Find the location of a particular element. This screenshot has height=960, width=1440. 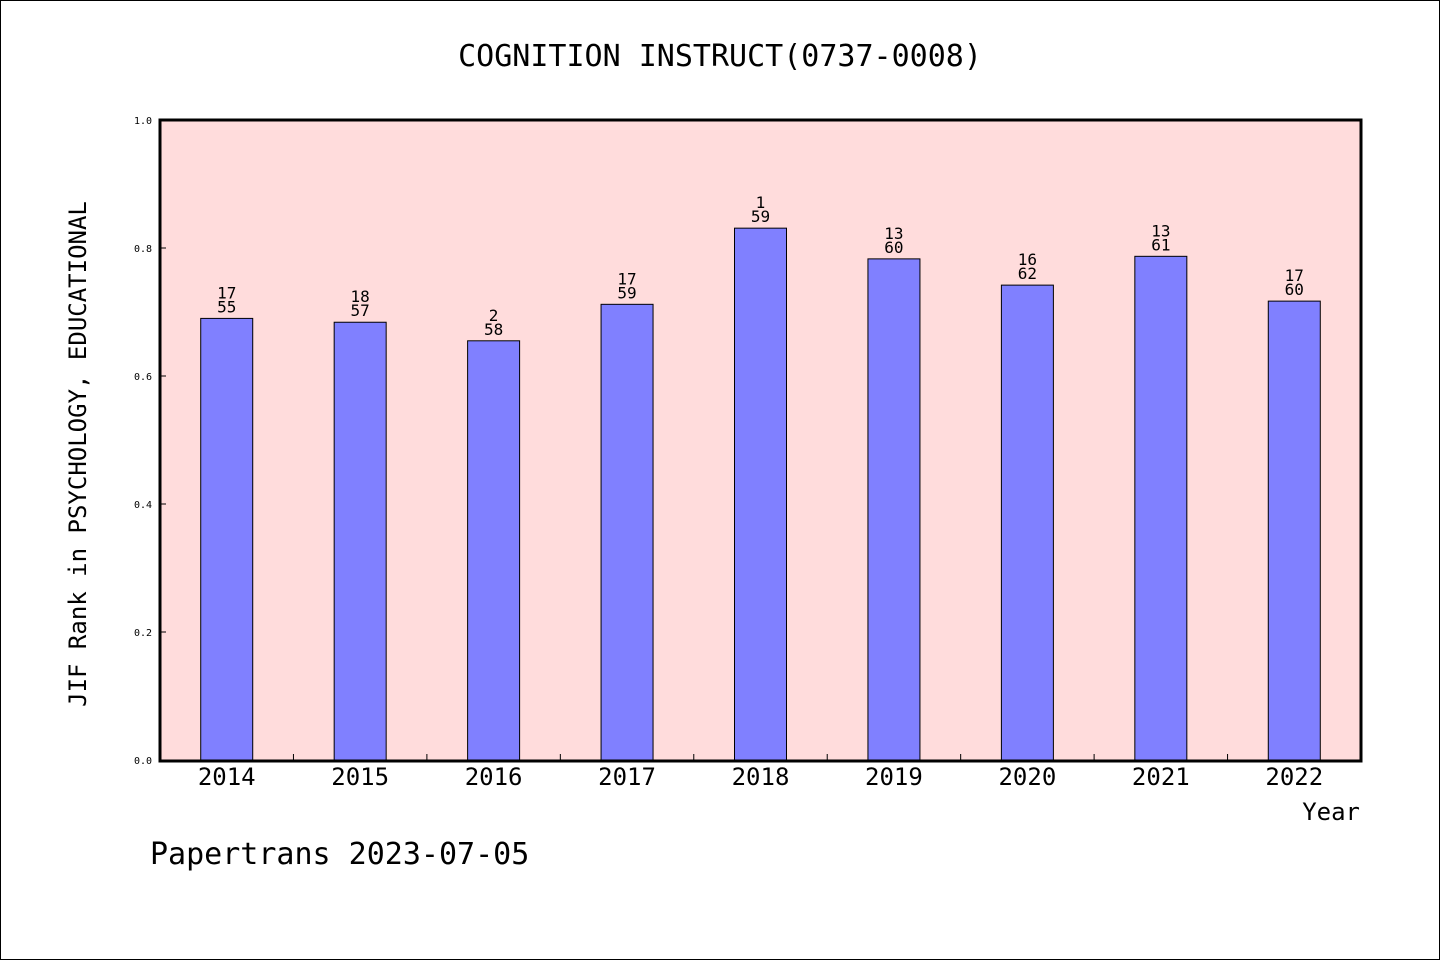

bar-total-label: 57 is located at coordinates (360, 310).